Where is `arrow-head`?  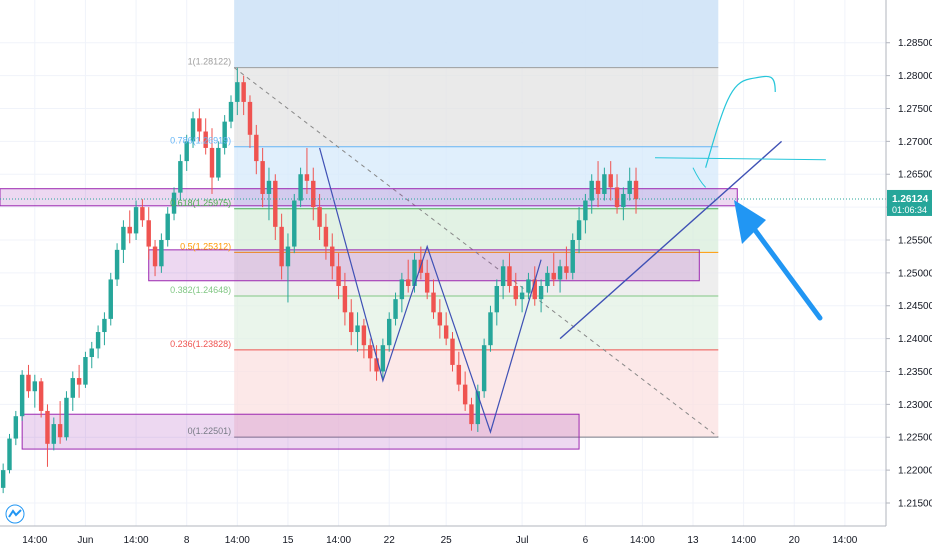
arrow-head is located at coordinates (750, 222).